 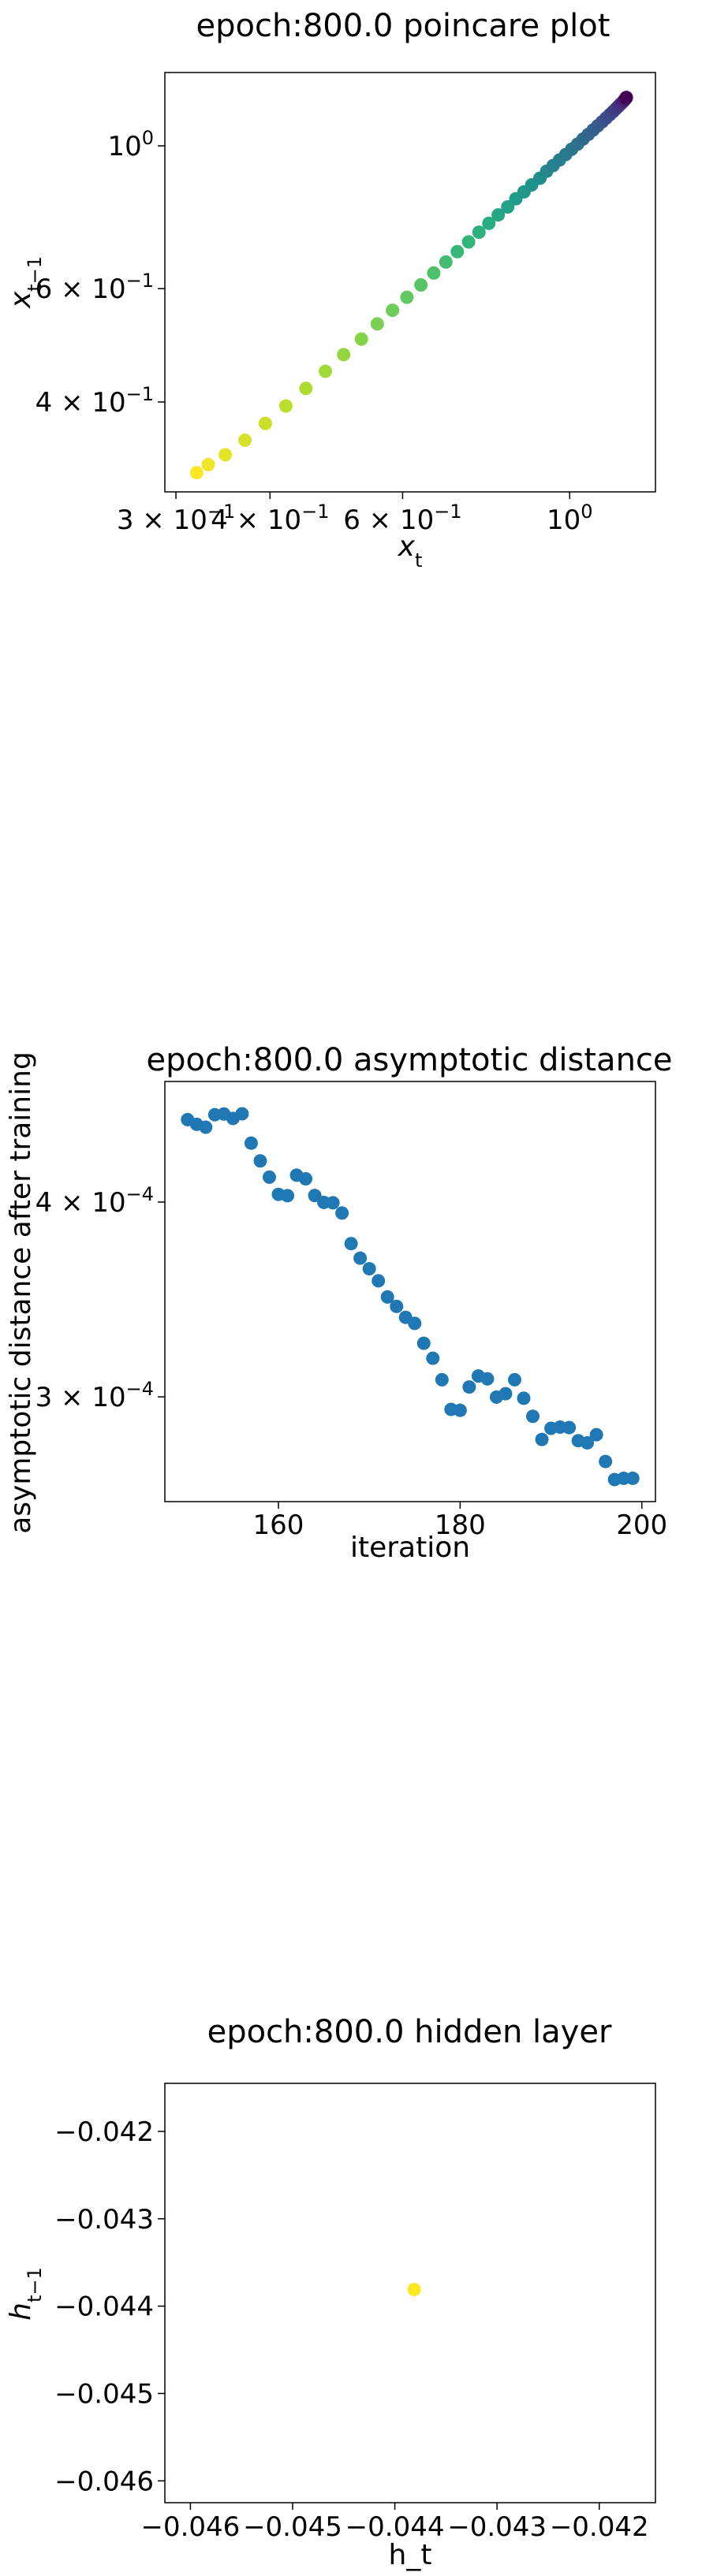 What do you see at coordinates (94, 401) in the screenshot?
I see `poincare-y-tick-label: 4 × 10⁻¹` at bounding box center [94, 401].